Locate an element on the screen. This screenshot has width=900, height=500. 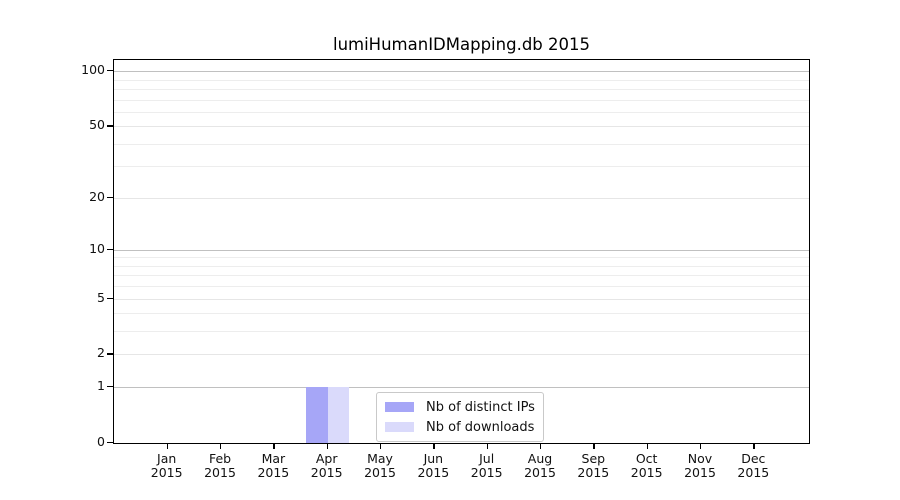
x-tick-label: Jun 2015 is located at coordinates (433, 465).